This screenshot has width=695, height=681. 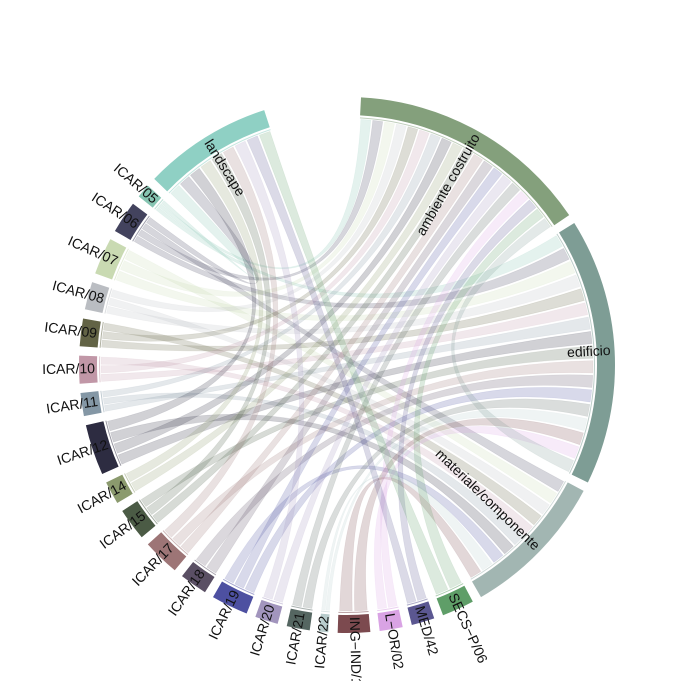 What do you see at coordinates (343, 304) in the screenshot?
I see `chord-link-icar08-edificio` at bounding box center [343, 304].